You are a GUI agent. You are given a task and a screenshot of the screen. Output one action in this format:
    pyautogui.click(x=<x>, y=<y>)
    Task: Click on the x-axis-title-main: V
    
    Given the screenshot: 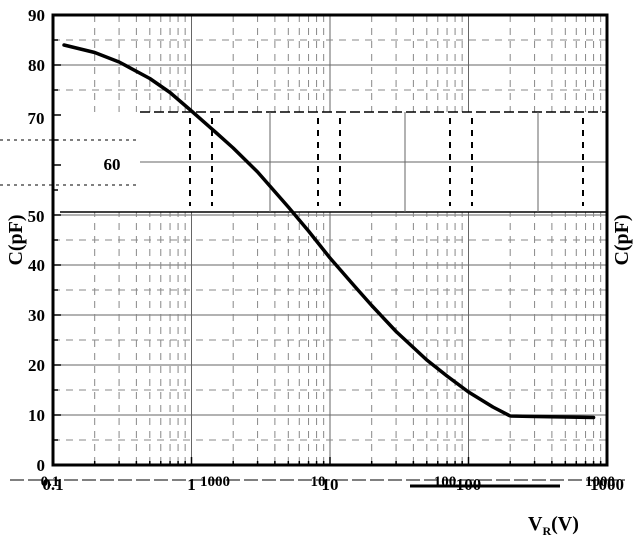 What is the action you would take?
    pyautogui.click(x=535, y=524)
    